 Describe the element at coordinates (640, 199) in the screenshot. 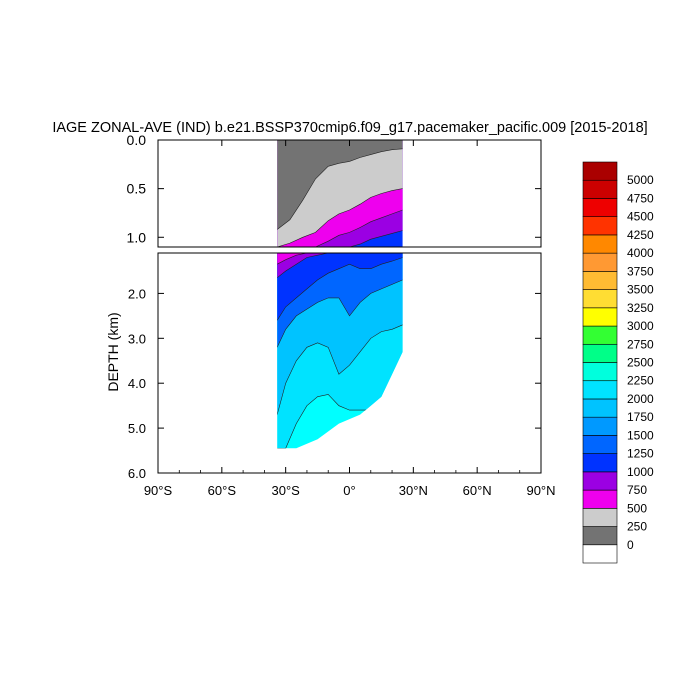

I see `colorbar-label: 4750` at that location.